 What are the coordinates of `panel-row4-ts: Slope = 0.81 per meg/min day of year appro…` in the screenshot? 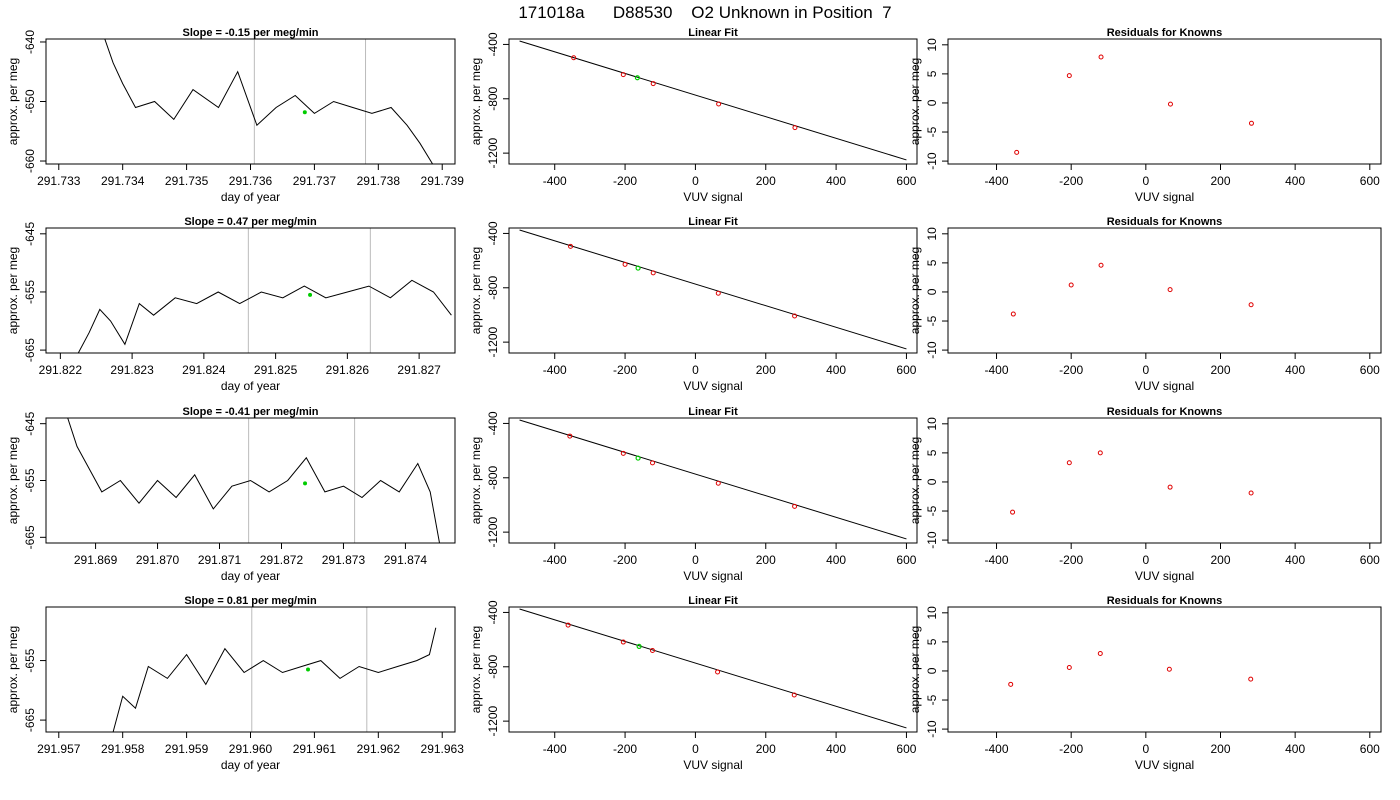 It's located at (235, 683).